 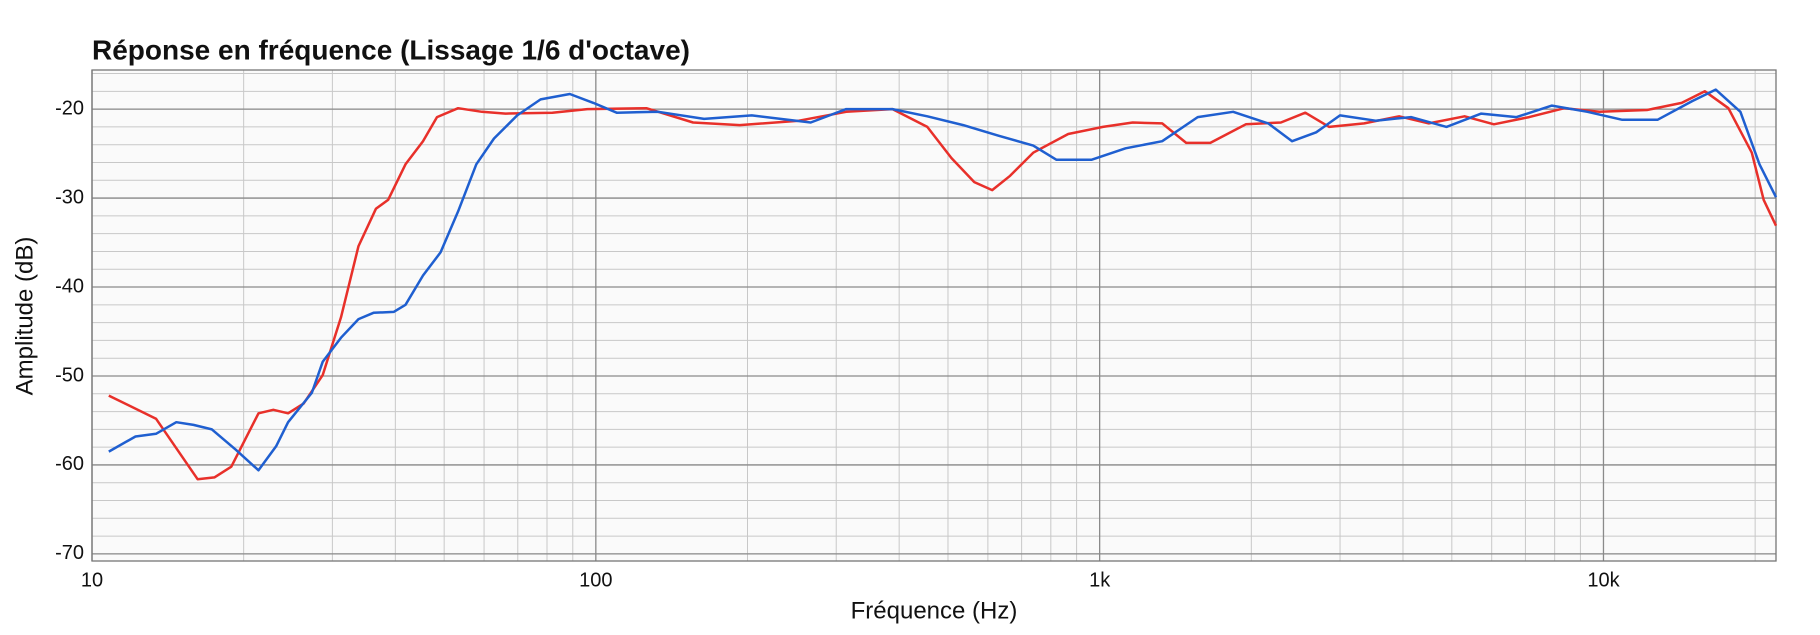 I want to click on x-axis-label: Fréquence (Hz), so click(x=934, y=610).